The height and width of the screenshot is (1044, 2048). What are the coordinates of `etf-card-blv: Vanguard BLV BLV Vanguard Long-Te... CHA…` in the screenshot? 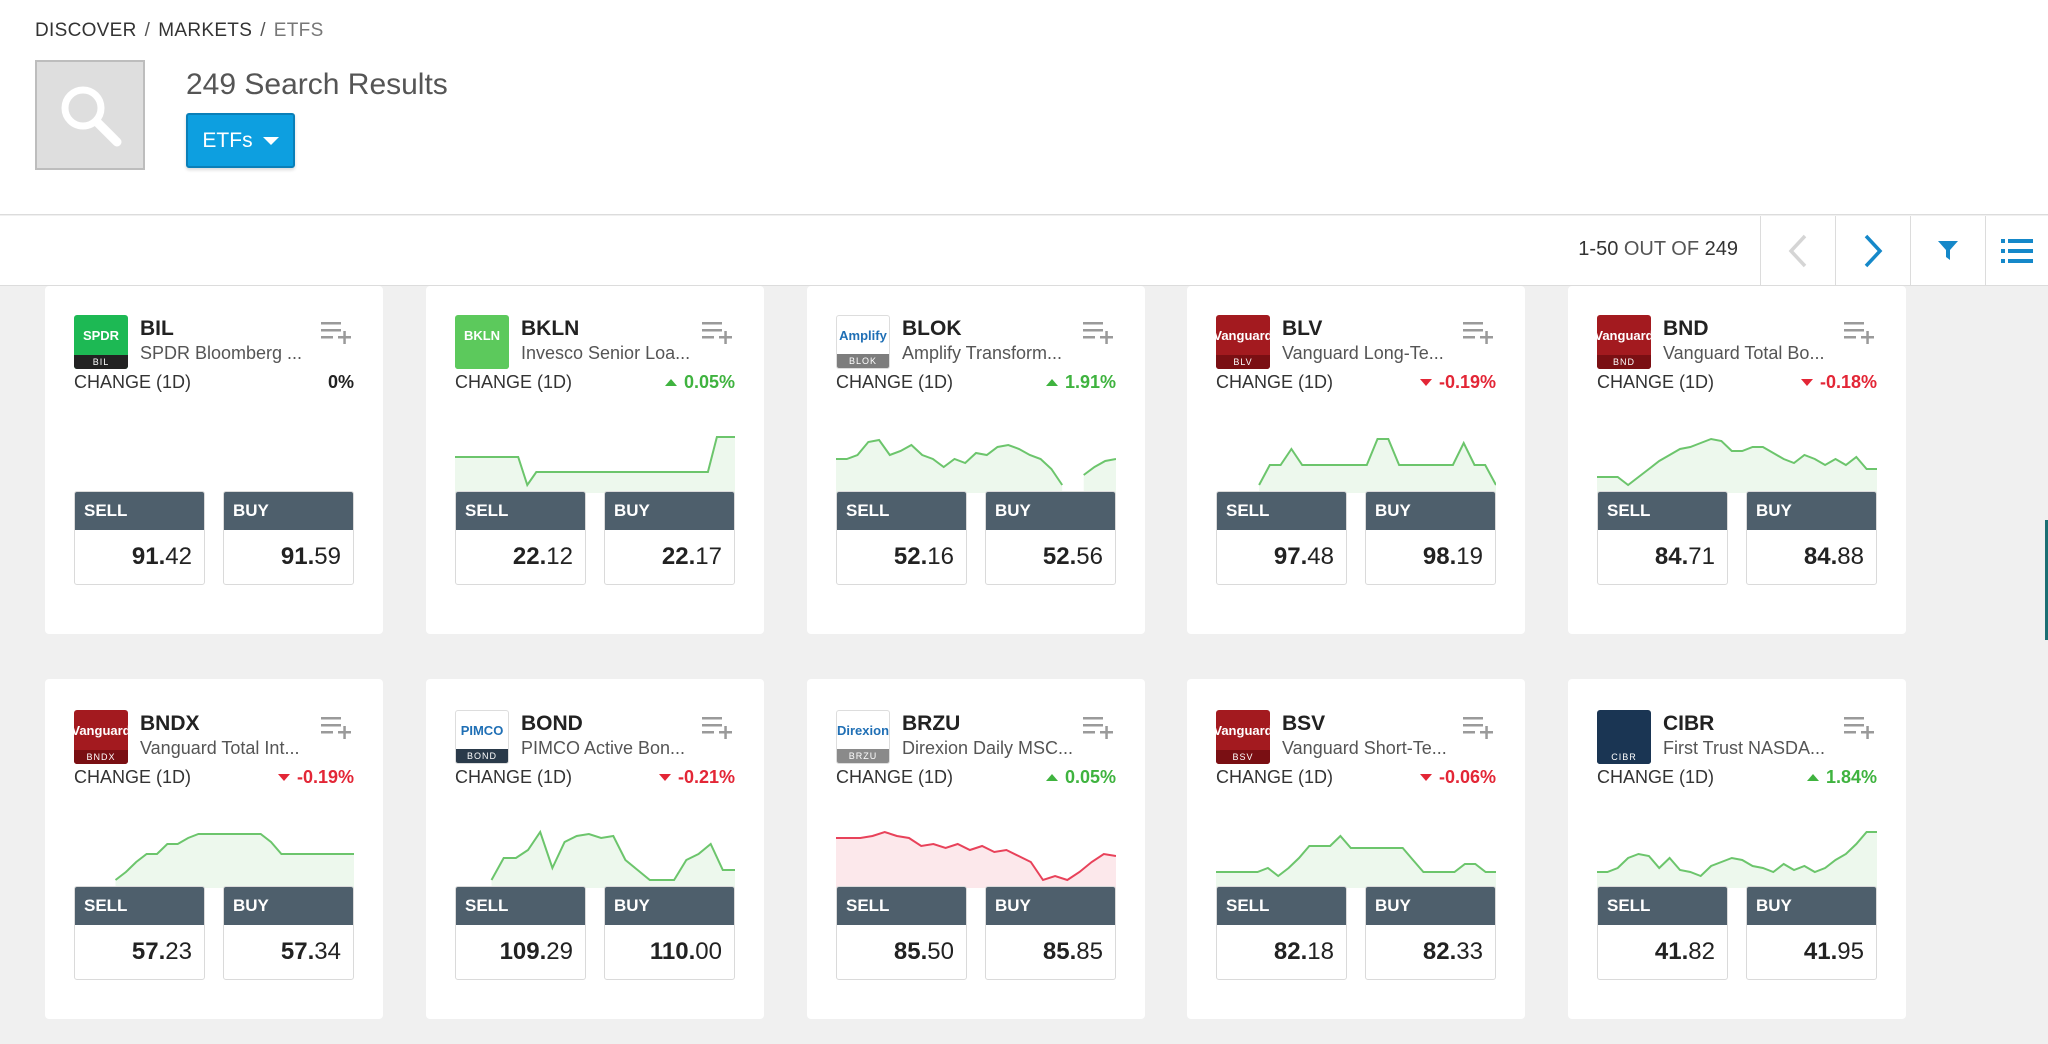 It's located at (1356, 460).